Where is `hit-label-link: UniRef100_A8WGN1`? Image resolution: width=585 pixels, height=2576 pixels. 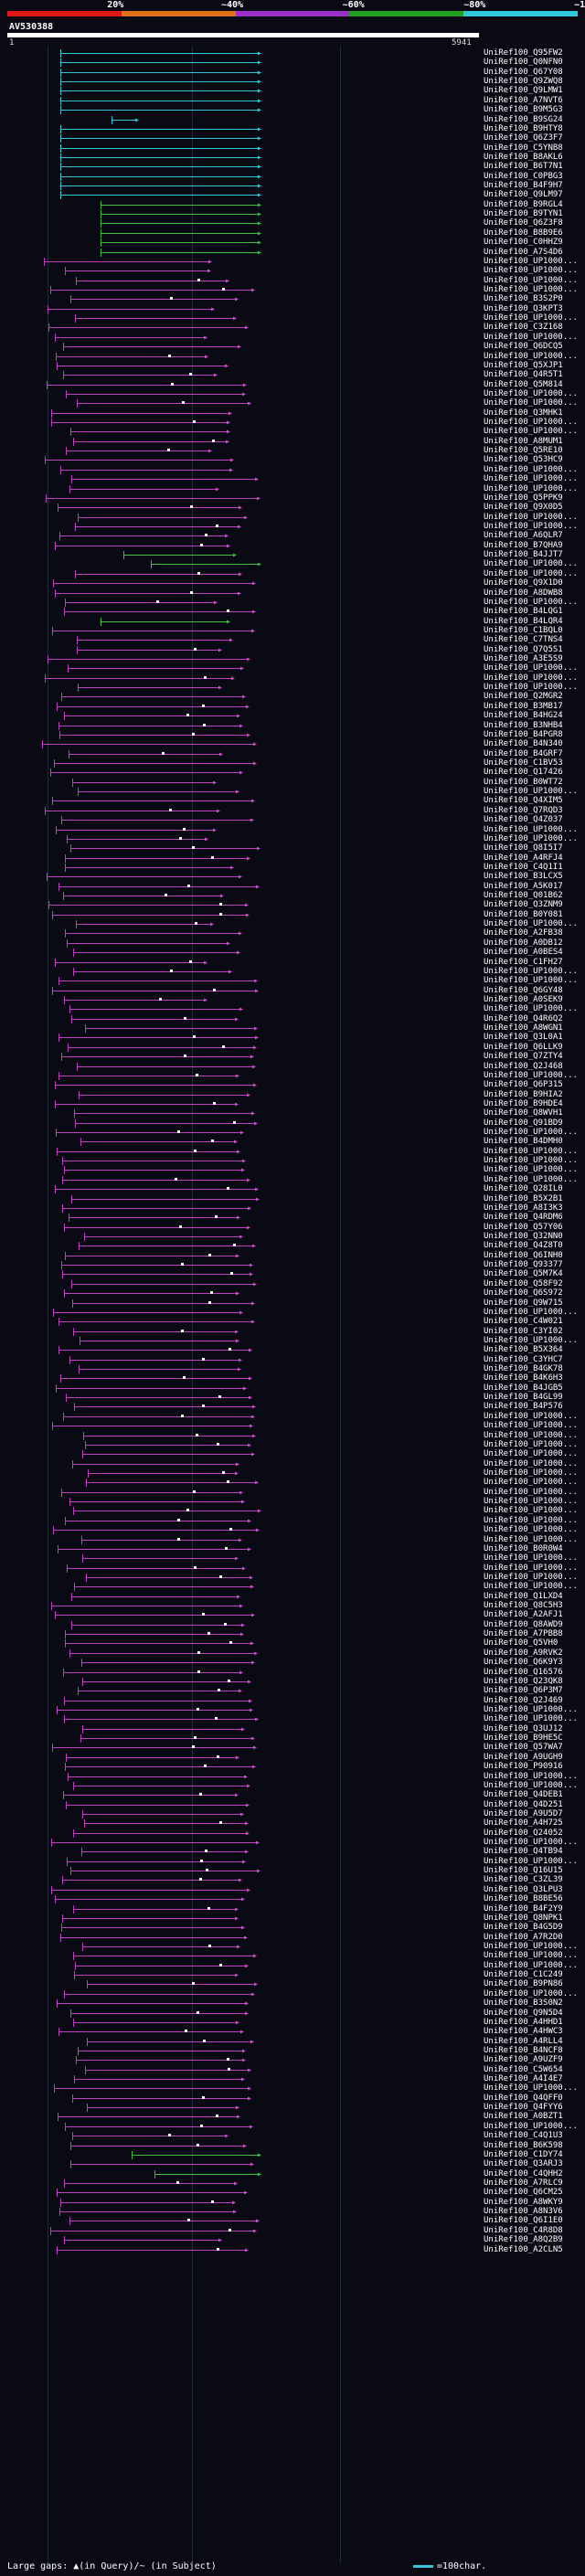
hit-label-link: UniRef100_A8WGN1 is located at coordinates (523, 1028).